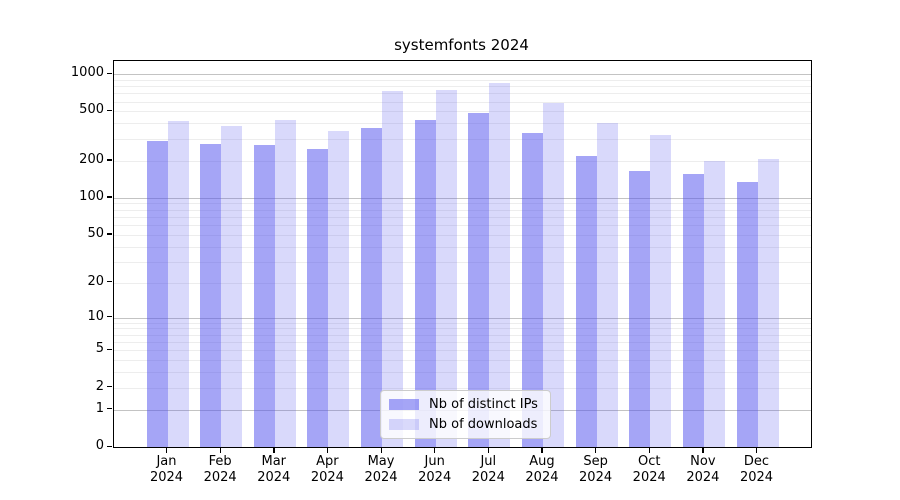 The image size is (900, 500). Describe the element at coordinates (461, 45) in the screenshot. I see `chart-title: systemfonts 2024` at that location.